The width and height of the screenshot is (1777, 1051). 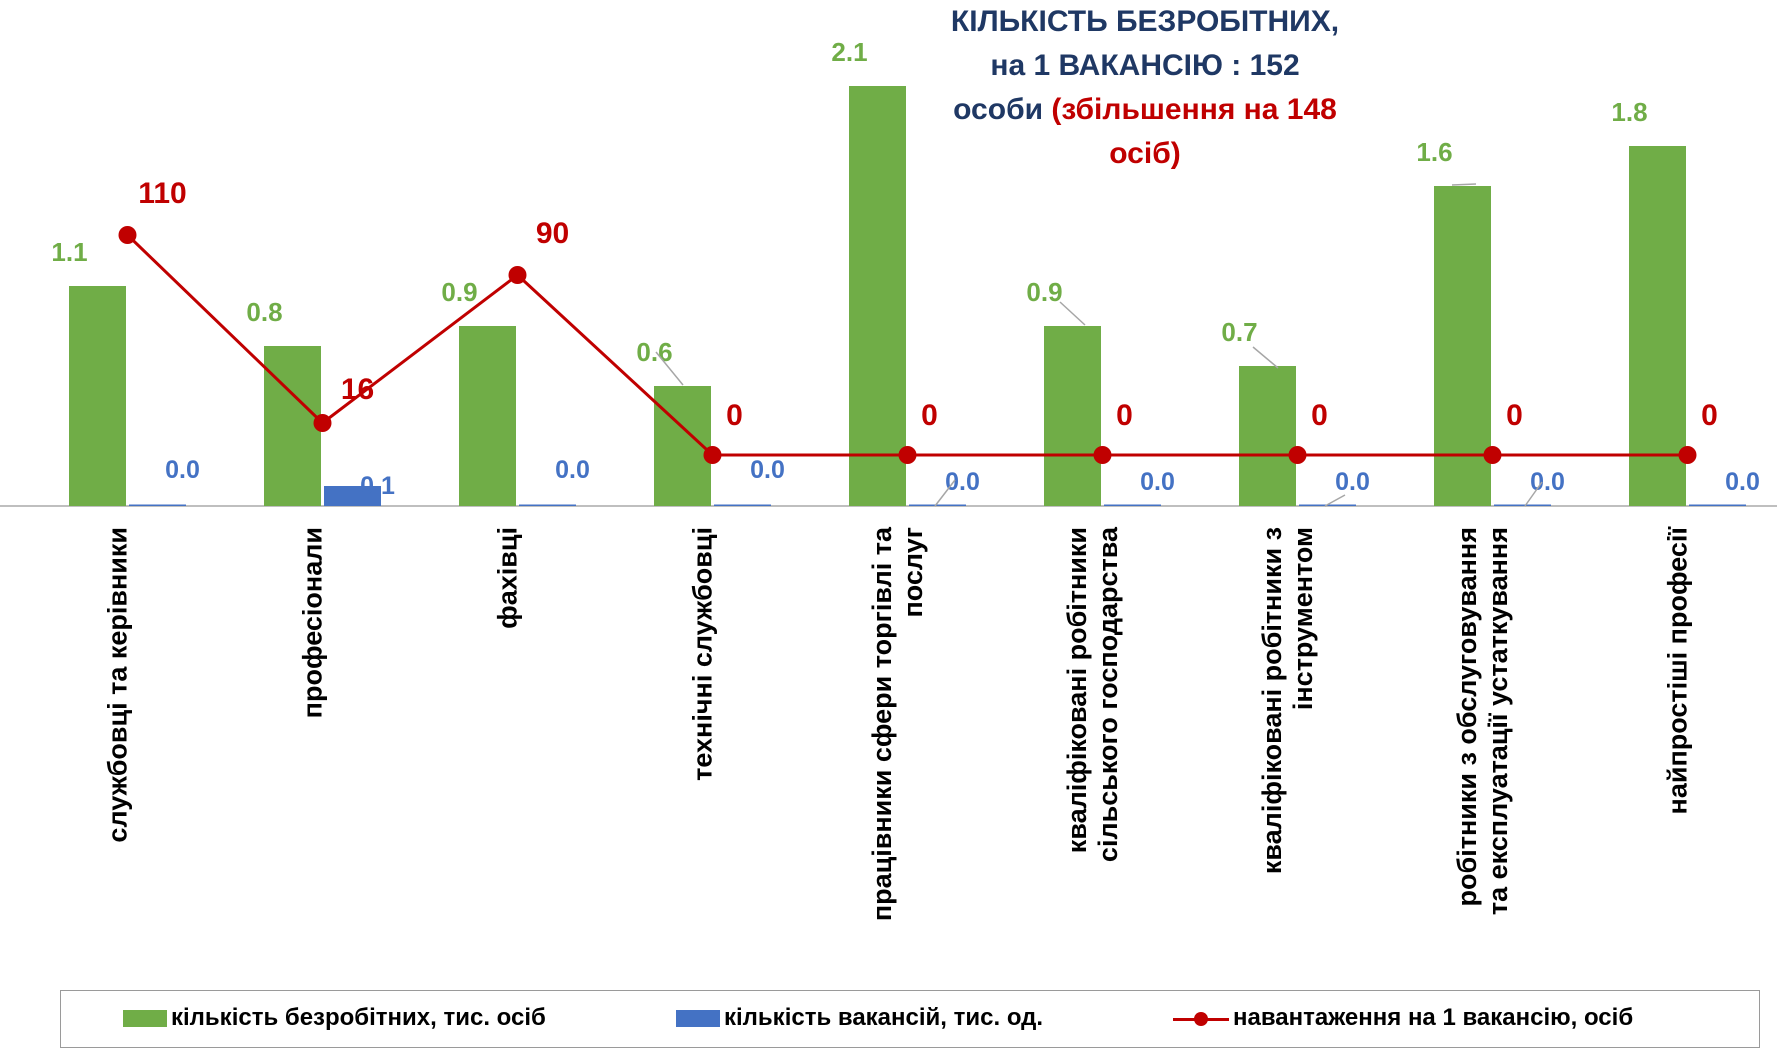 What do you see at coordinates (1678, 670) in the screenshot?
I see `category-label: найпростіші професії` at bounding box center [1678, 670].